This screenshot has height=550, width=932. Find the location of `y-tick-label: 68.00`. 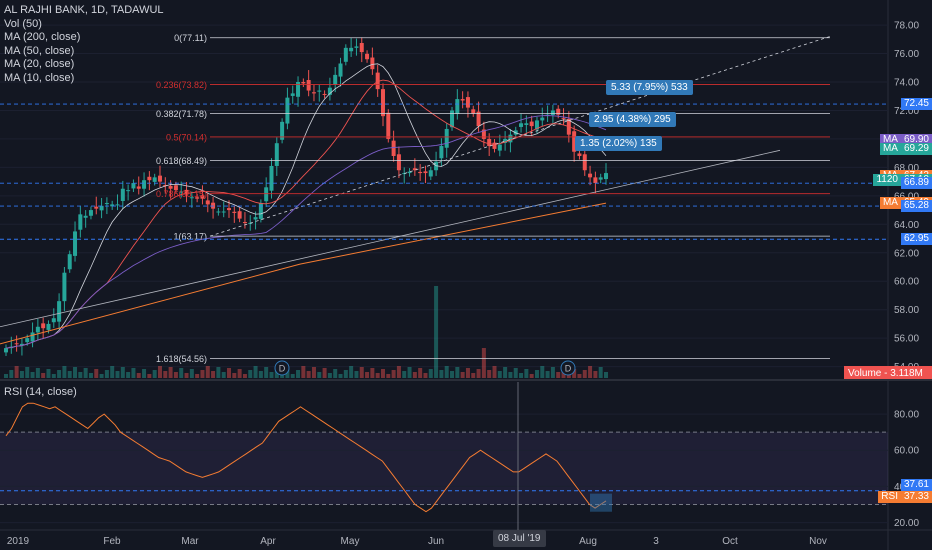

y-tick-label: 68.00 is located at coordinates (906, 168).